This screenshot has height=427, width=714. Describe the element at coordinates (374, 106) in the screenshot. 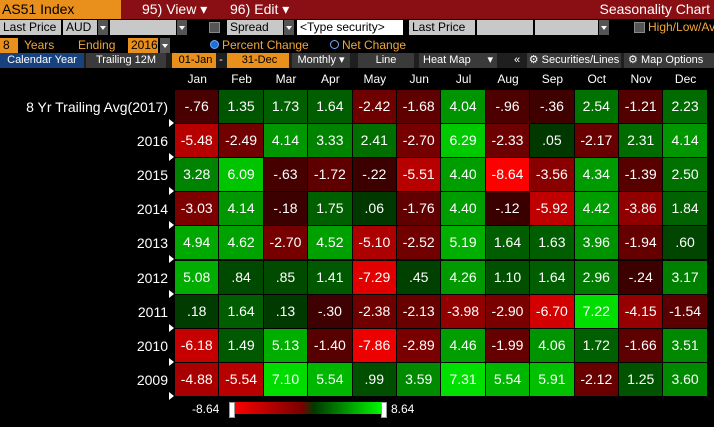

I see `heat-cell: -2.42` at that location.